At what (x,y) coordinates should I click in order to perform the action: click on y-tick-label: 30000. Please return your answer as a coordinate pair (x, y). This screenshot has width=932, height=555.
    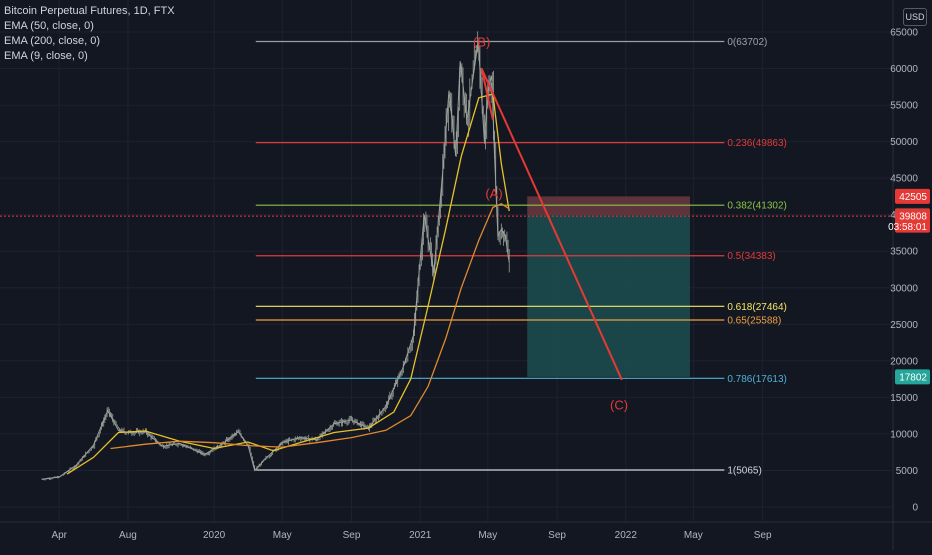
    Looking at the image, I should click on (904, 288).